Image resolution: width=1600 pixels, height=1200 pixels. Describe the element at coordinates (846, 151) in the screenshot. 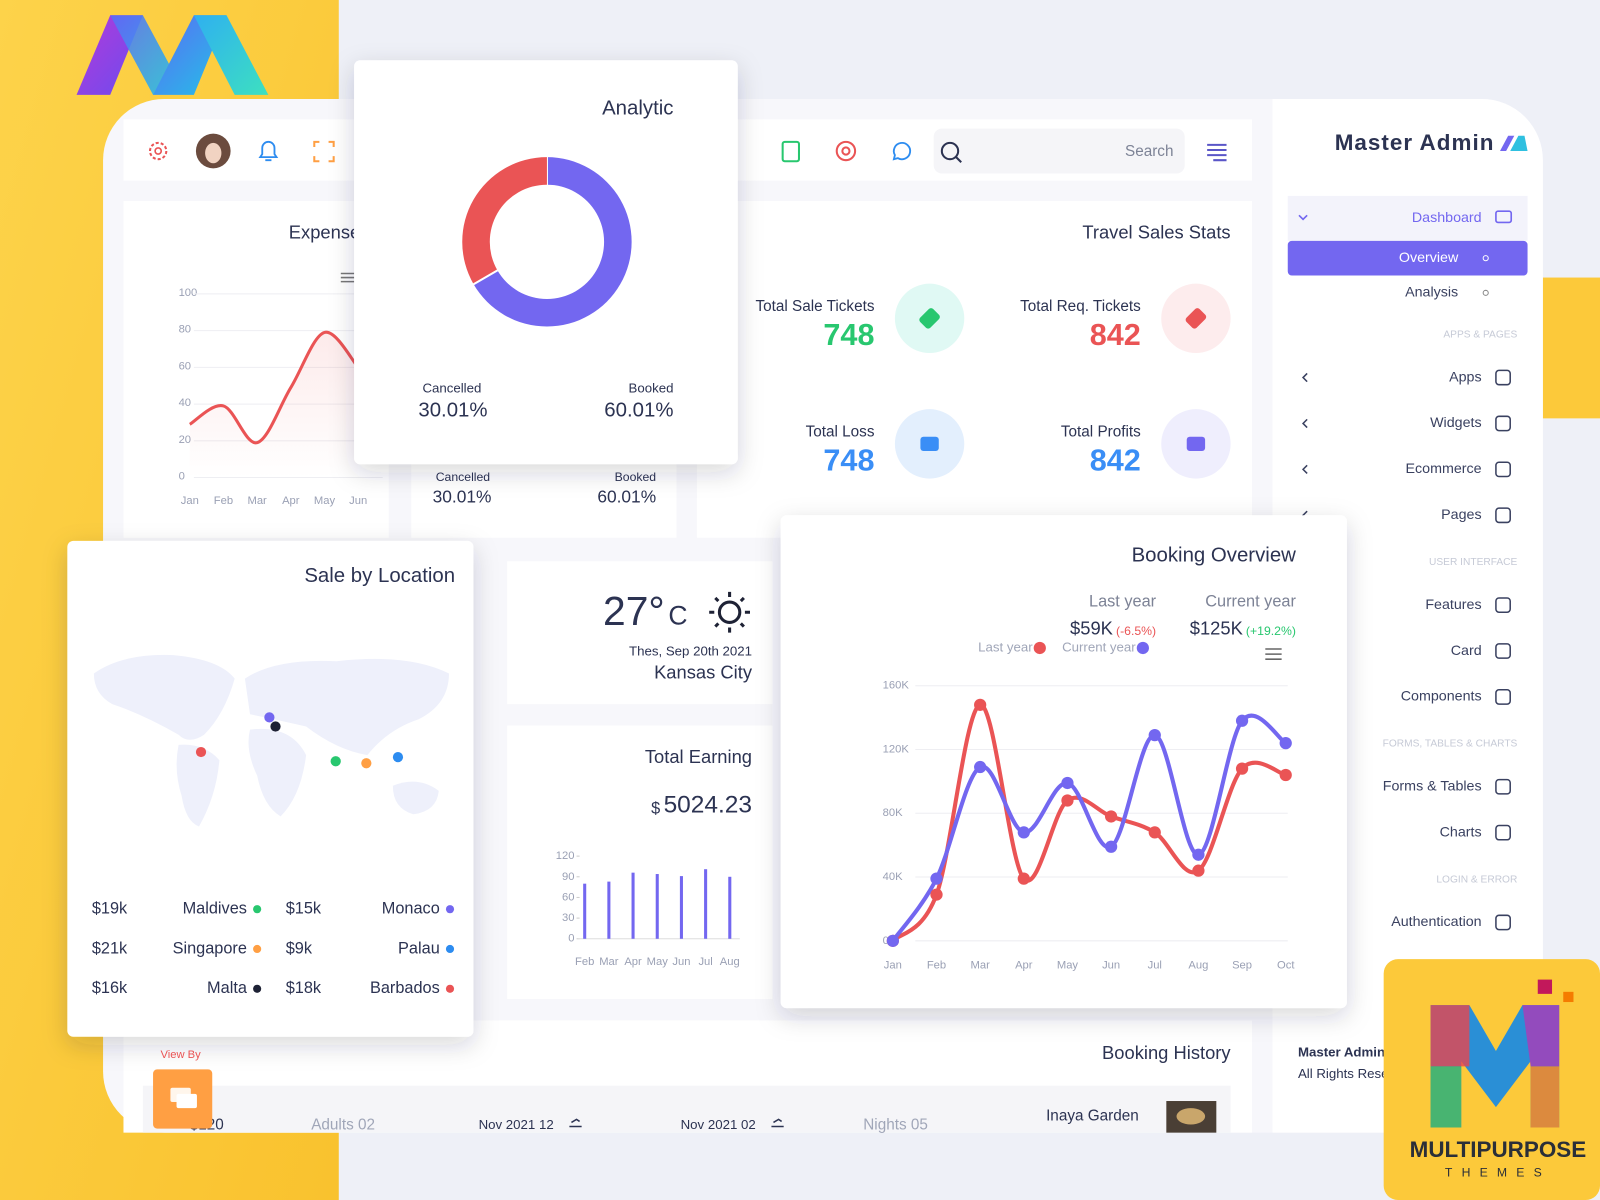

I see `at-icon` at that location.